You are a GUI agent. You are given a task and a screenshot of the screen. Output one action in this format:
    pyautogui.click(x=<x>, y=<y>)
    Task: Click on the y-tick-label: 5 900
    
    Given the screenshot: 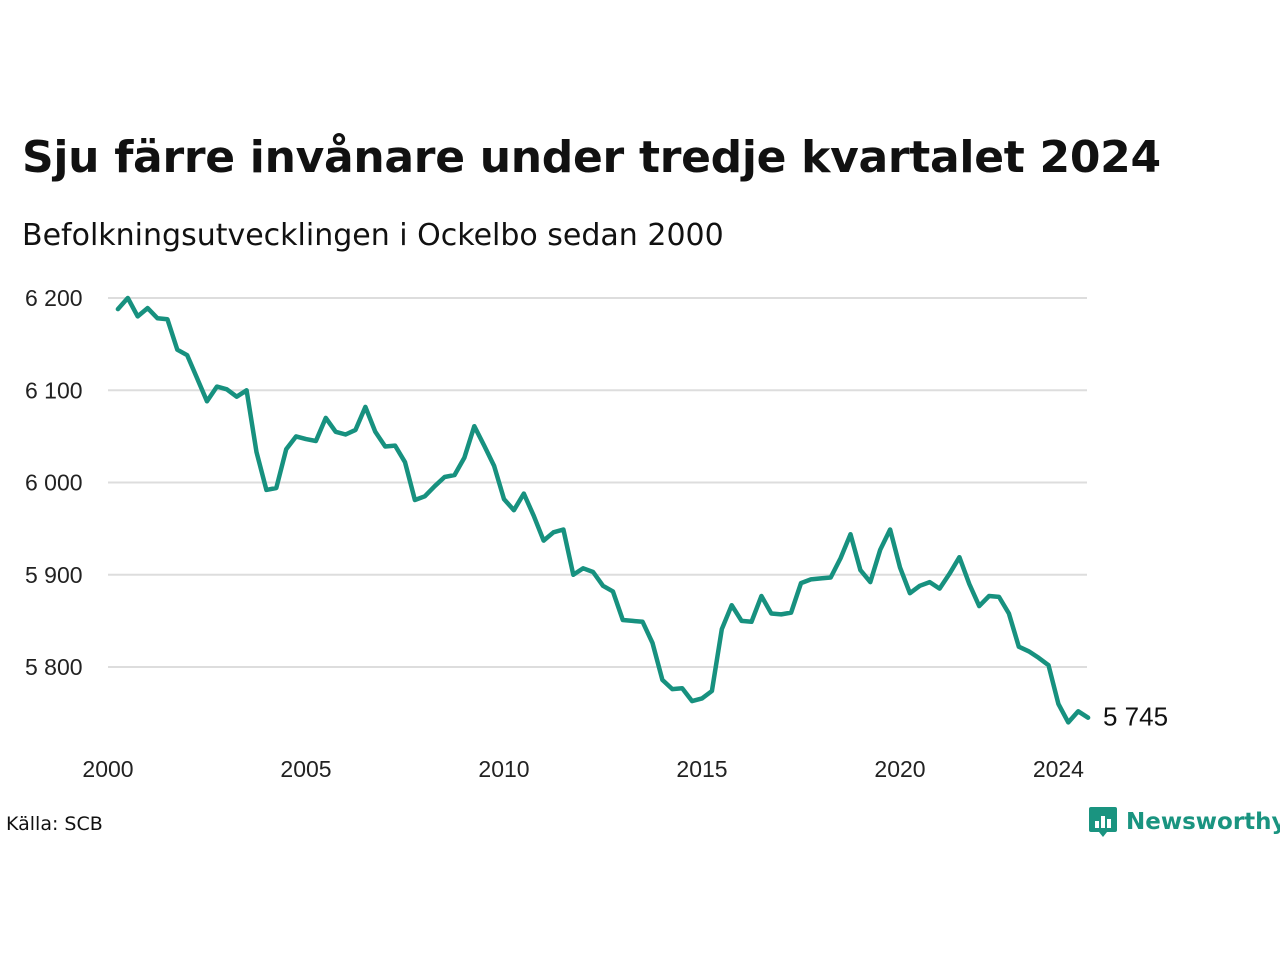 What is the action you would take?
    pyautogui.click(x=54, y=575)
    